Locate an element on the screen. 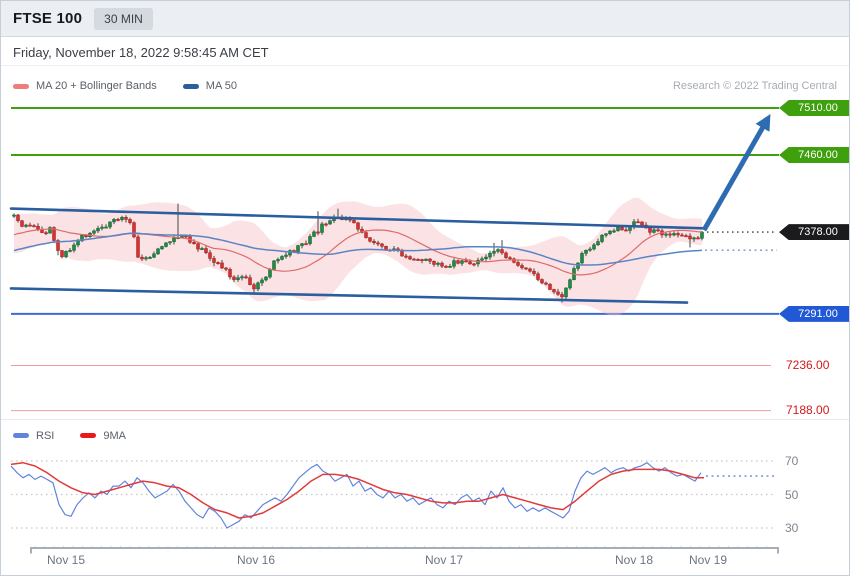 This screenshot has width=850, height=576. legend-label: 9MA is located at coordinates (114, 435).